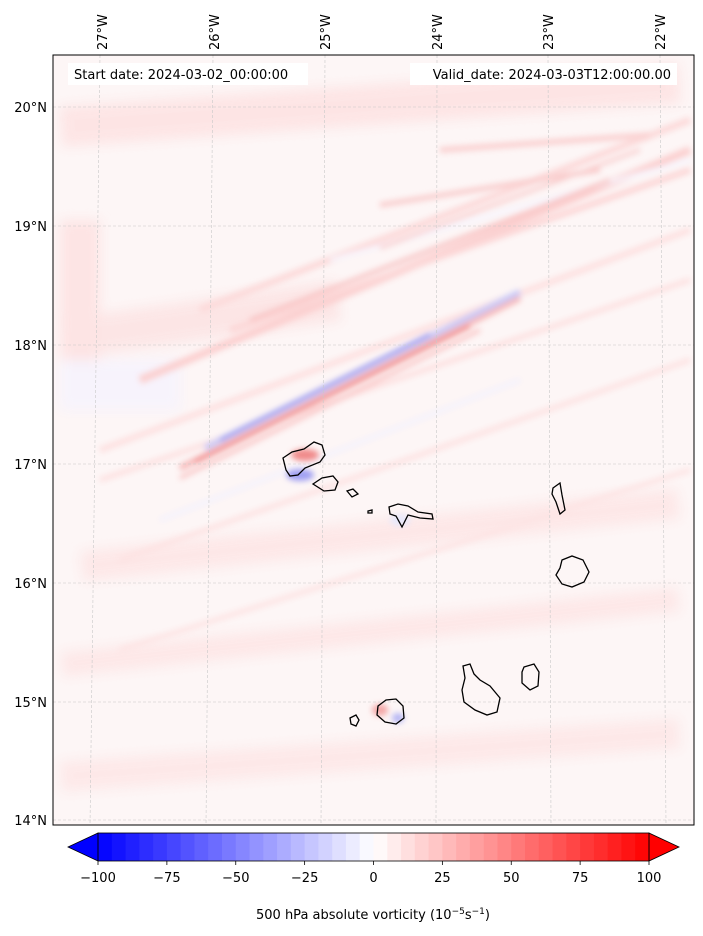  I want to click on island-fogo, so click(390, 711).